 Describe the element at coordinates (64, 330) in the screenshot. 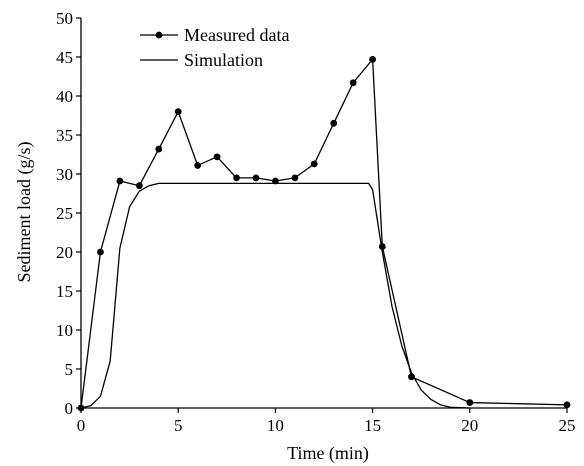

I see `y-tick-label: 10` at that location.